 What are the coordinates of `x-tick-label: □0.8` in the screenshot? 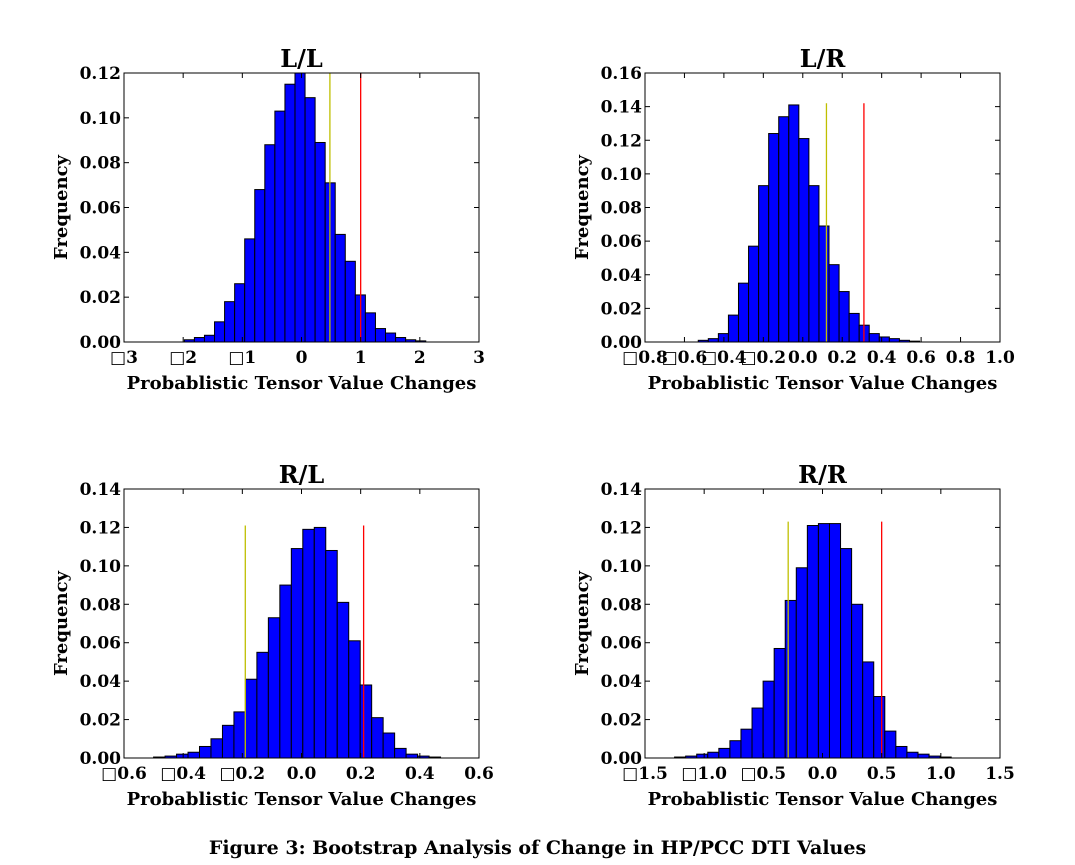 It's located at (645, 358).